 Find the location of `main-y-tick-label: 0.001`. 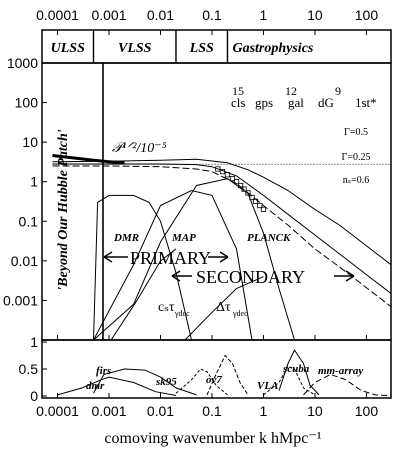

main-y-tick-label: 0.001 is located at coordinates (20, 300).